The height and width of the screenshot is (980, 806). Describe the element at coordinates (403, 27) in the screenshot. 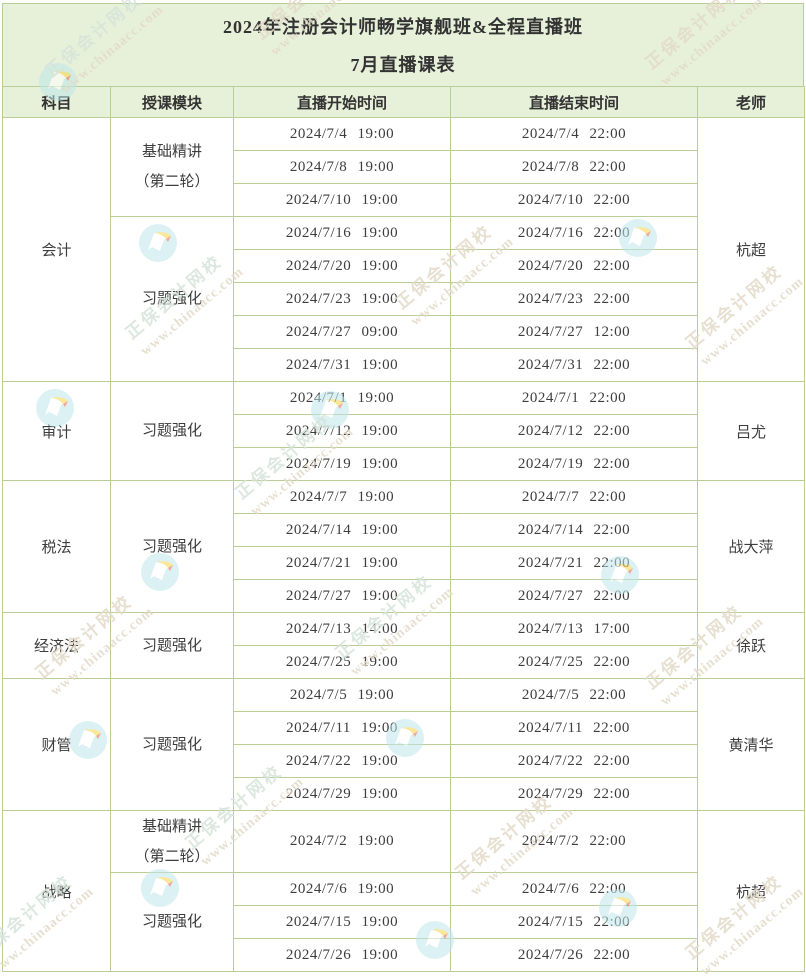

I see `page-title: 2024年注册会计师畅学旗舰班&全程直播班` at that location.